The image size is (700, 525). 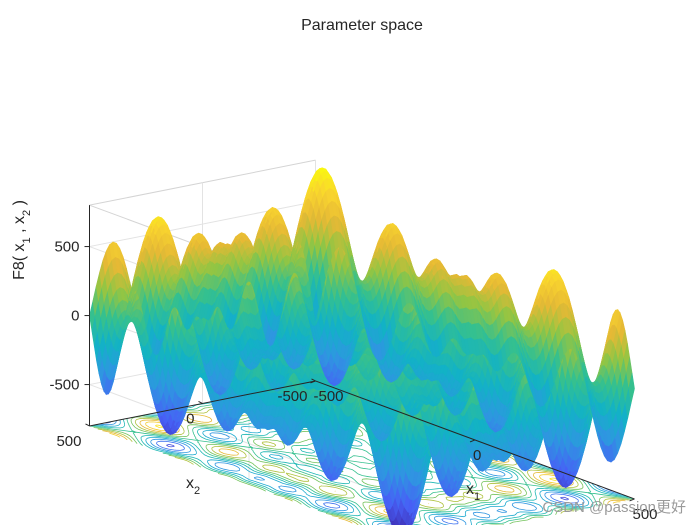 What do you see at coordinates (202, 224) in the screenshot?
I see `grid-line` at bounding box center [202, 224].